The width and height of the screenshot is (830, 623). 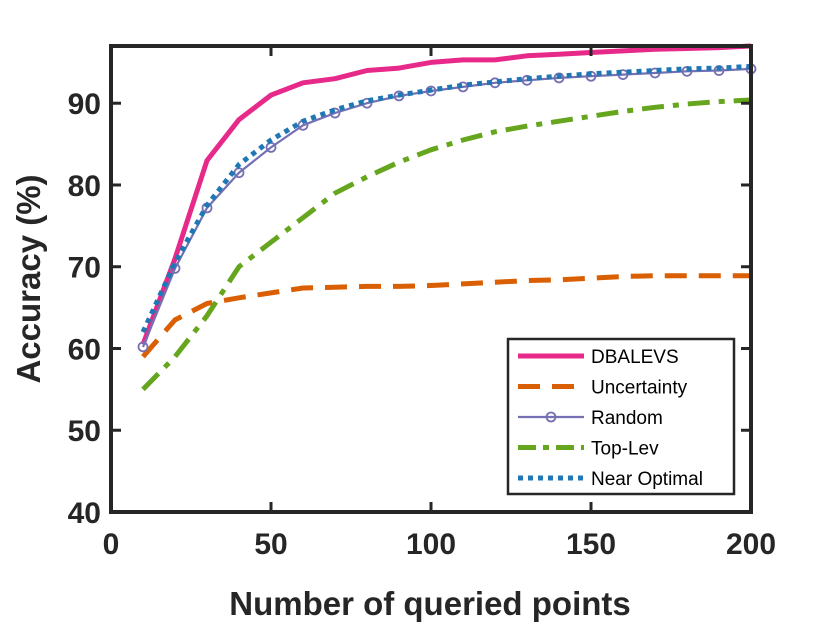 I want to click on x-tick-label: 50, so click(x=270, y=544).